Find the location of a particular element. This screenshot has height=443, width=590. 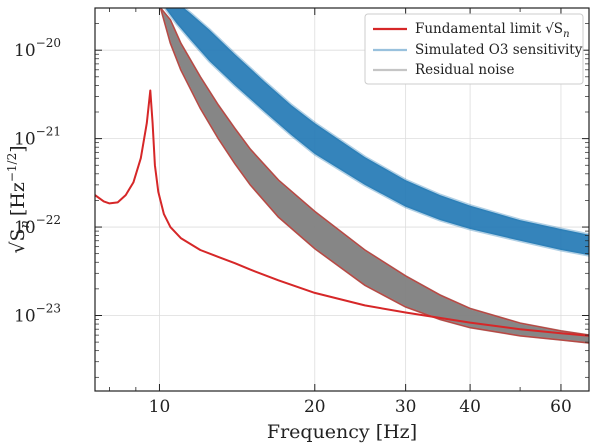

x-tick-label: 30 is located at coordinates (406, 407).